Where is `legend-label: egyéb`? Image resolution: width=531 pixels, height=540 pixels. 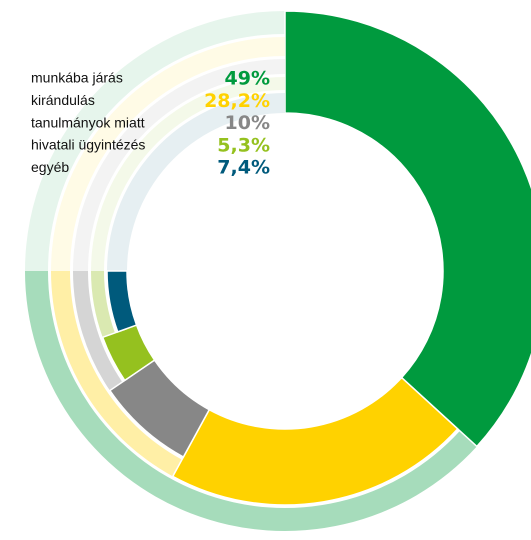 legend-label: egyéb is located at coordinates (50, 167).